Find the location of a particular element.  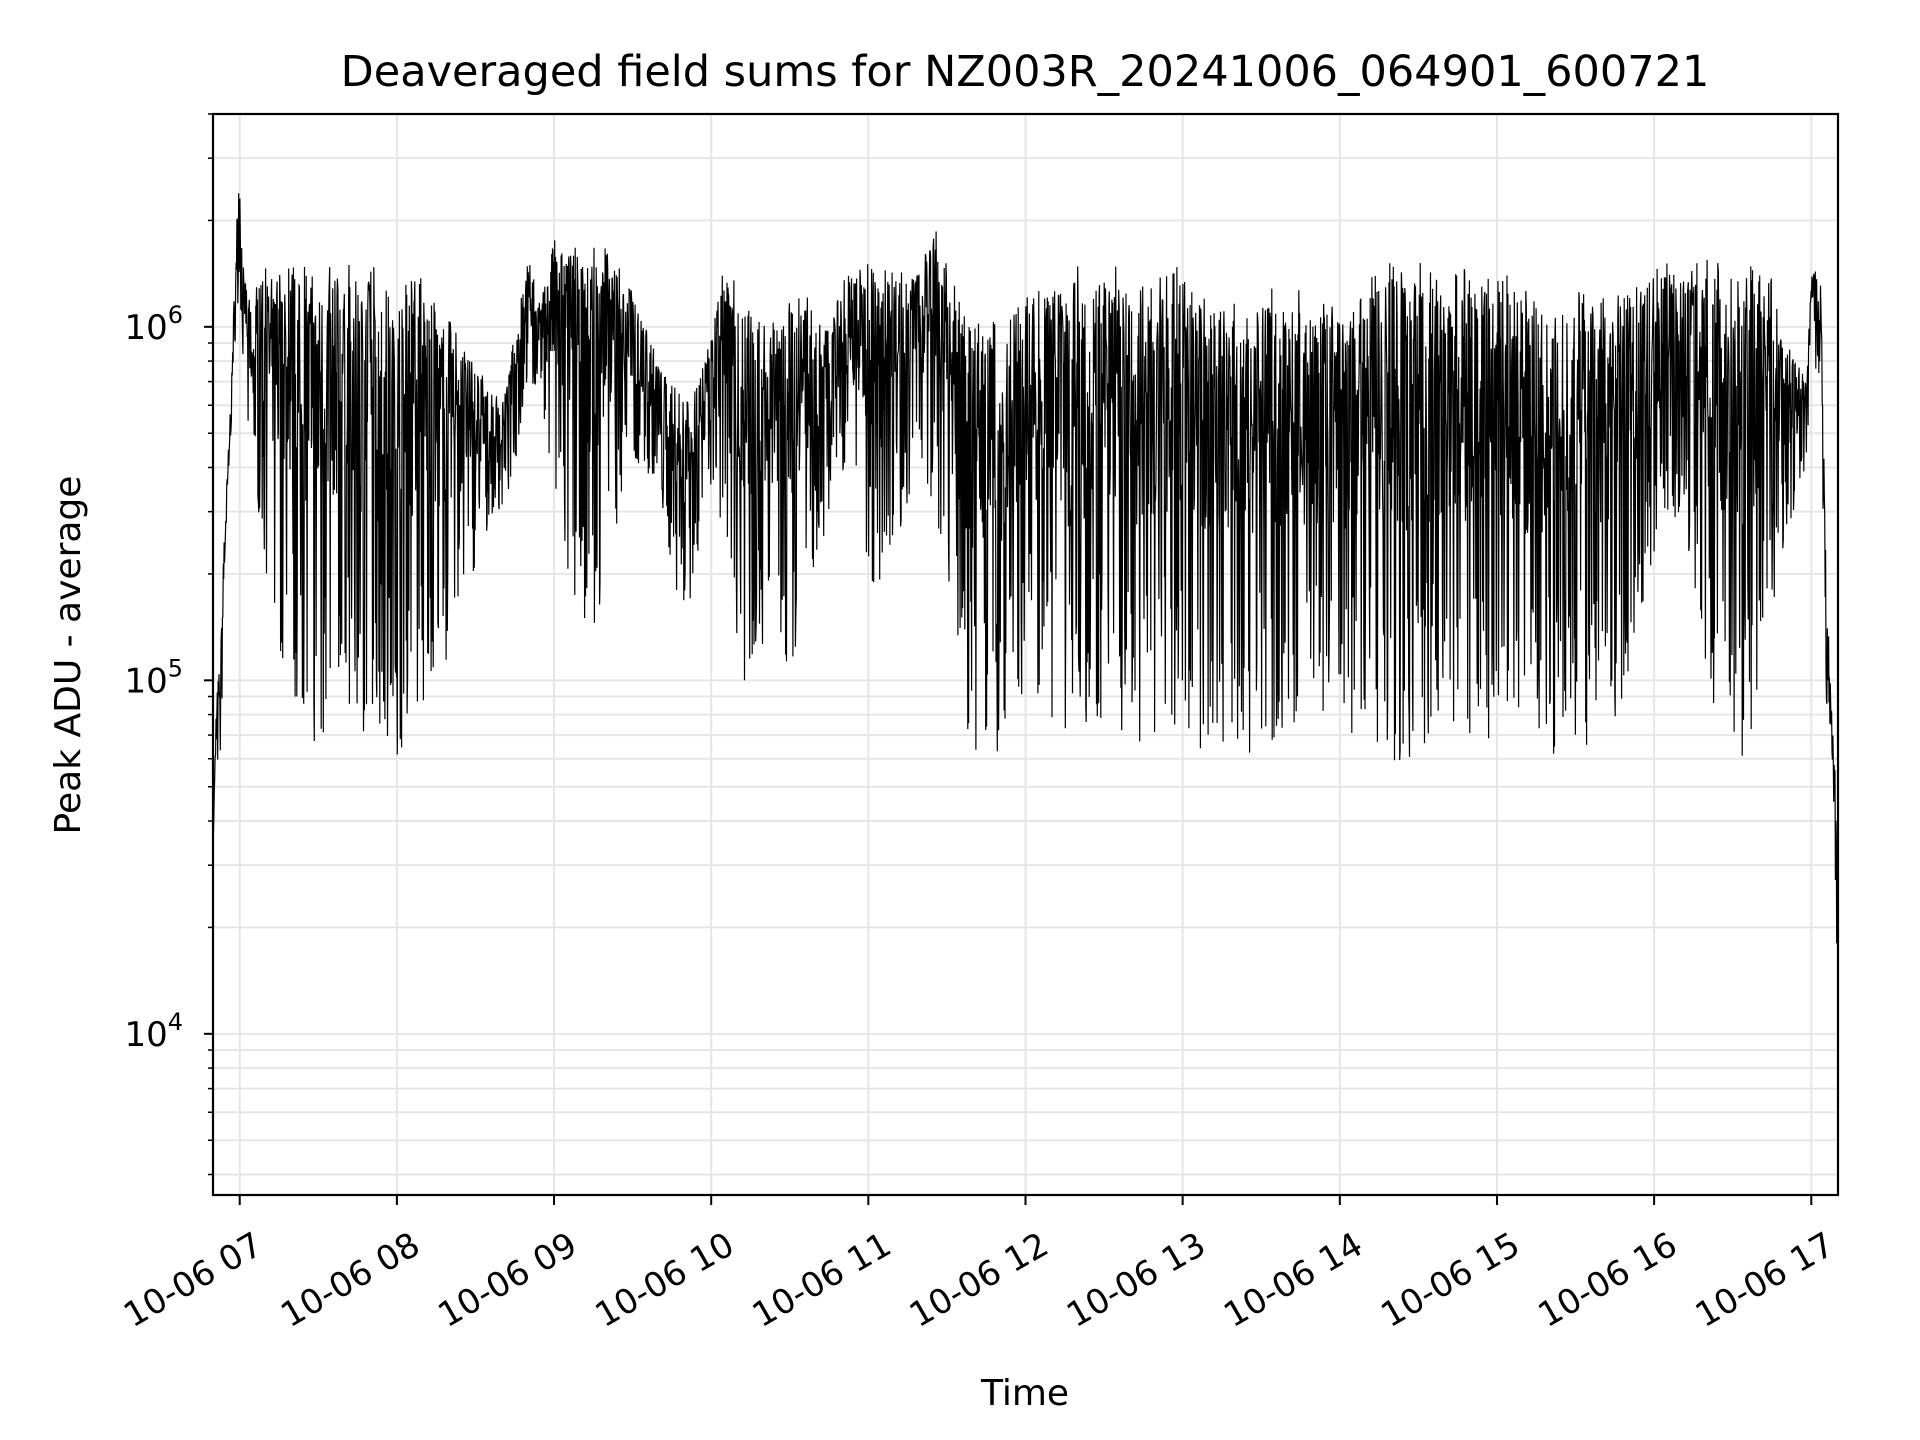

x-tick-label: 10-06 08 is located at coordinates (350, 1280).